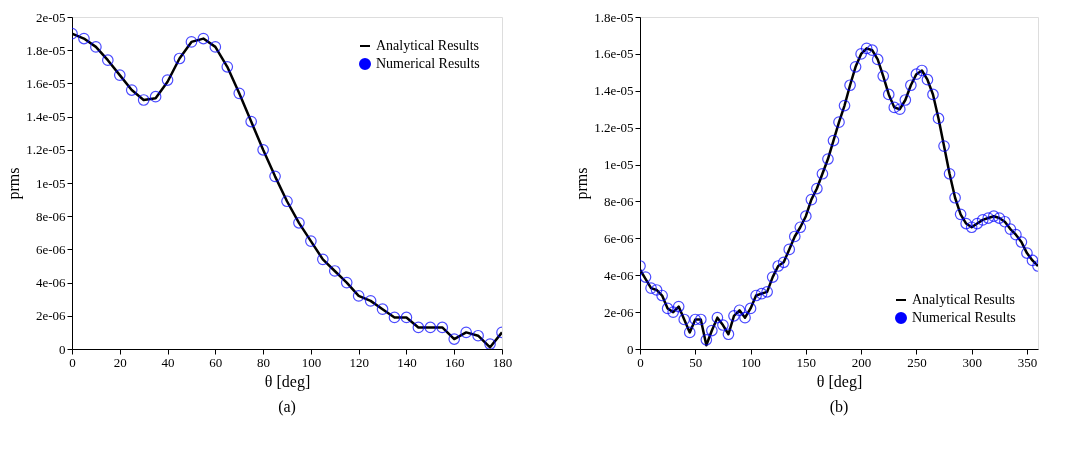  What do you see at coordinates (359, 362) in the screenshot?
I see `x-tick-label: 120` at bounding box center [359, 362].